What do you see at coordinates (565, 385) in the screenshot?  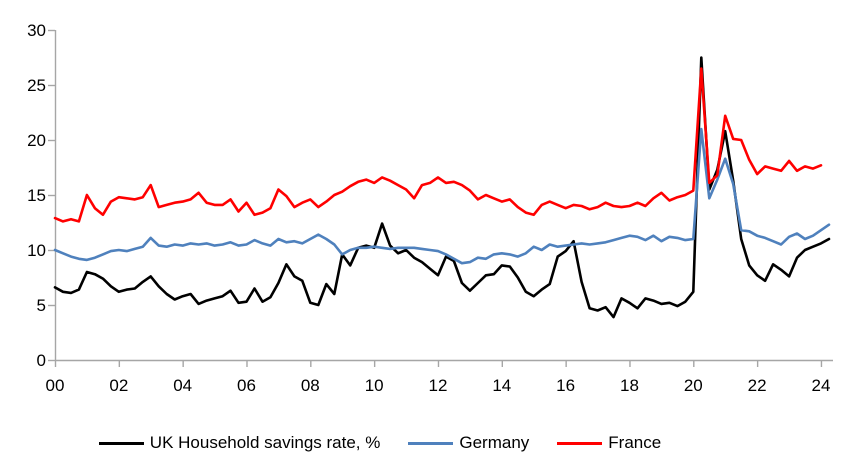 I see `x-tick-label: 16` at bounding box center [565, 385].